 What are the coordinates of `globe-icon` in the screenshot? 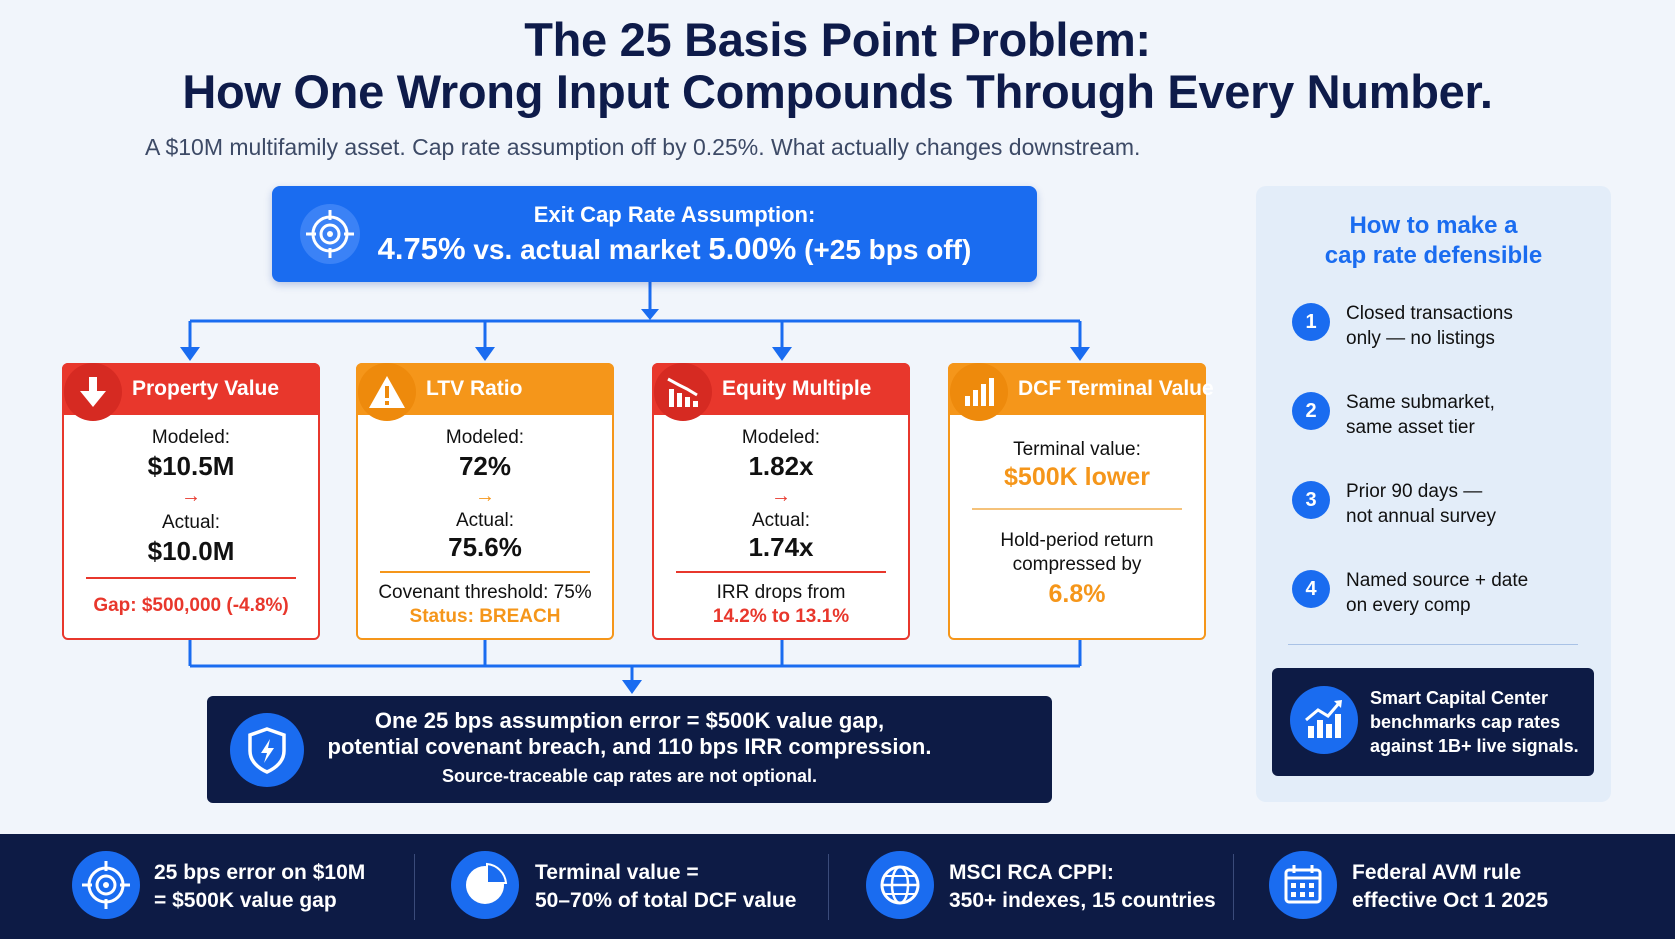 It's located at (900, 885).